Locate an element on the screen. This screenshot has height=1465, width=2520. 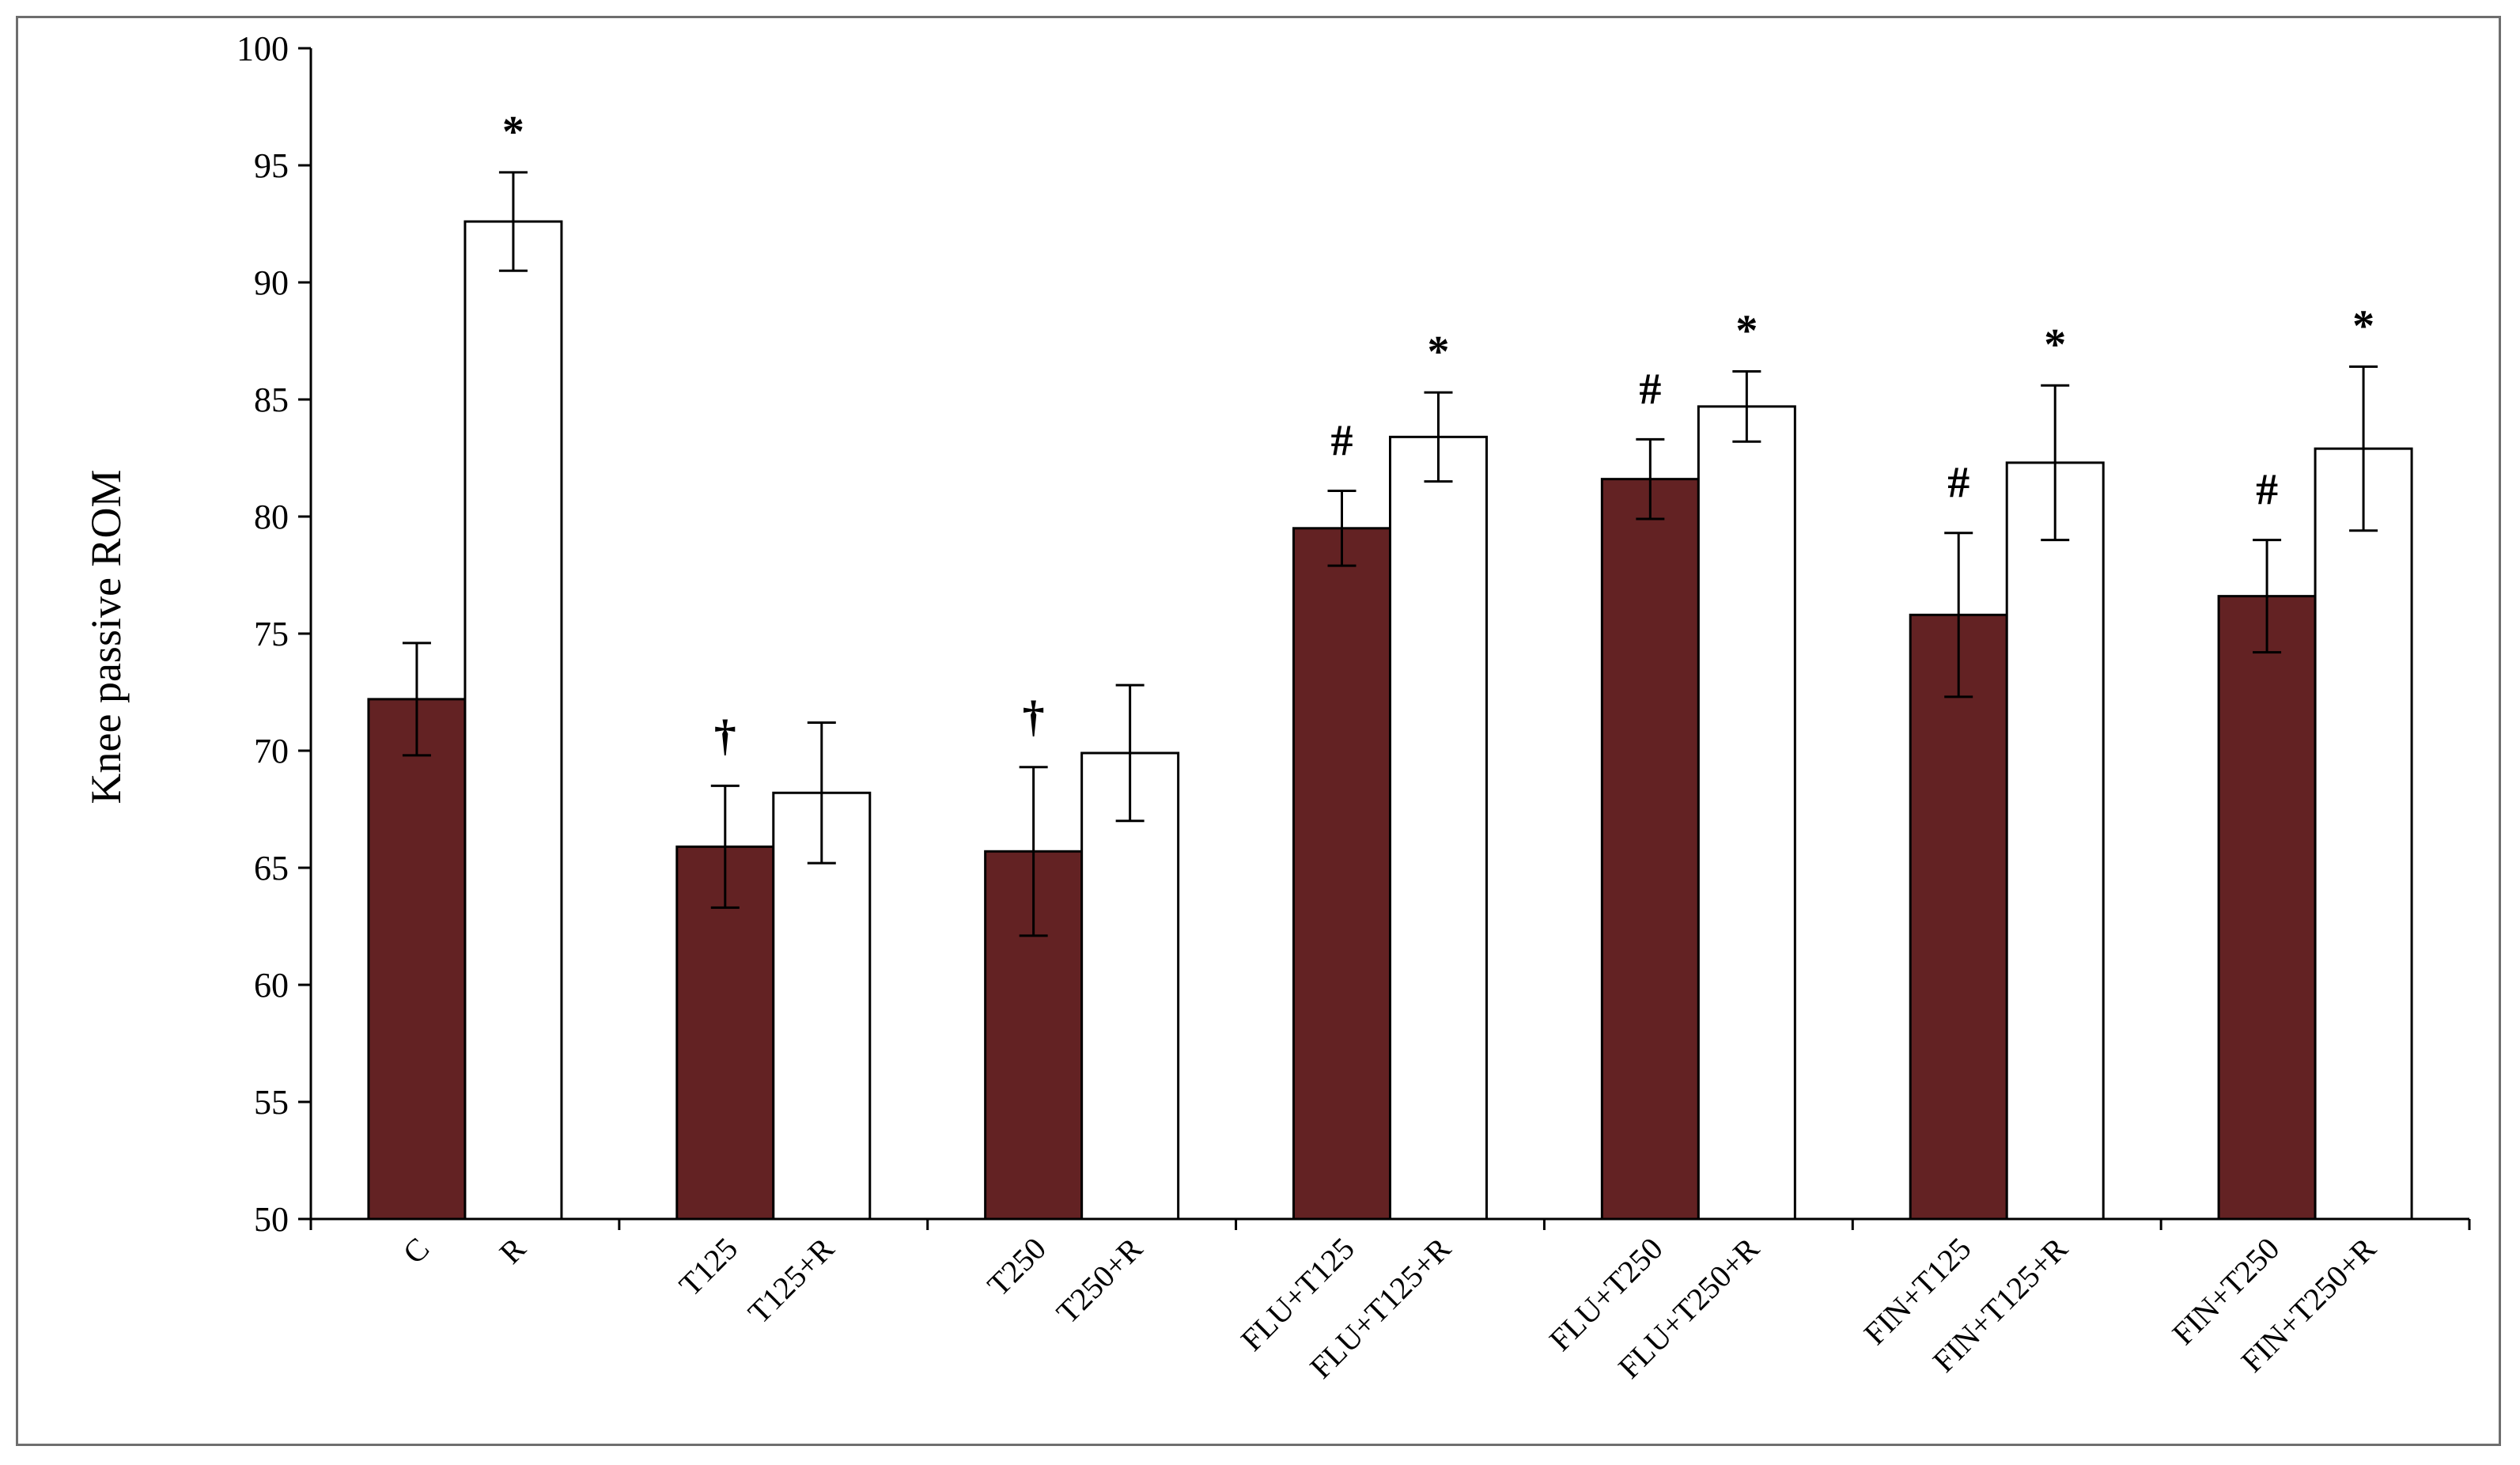
y-tick-label: 50 is located at coordinates (271, 1219).